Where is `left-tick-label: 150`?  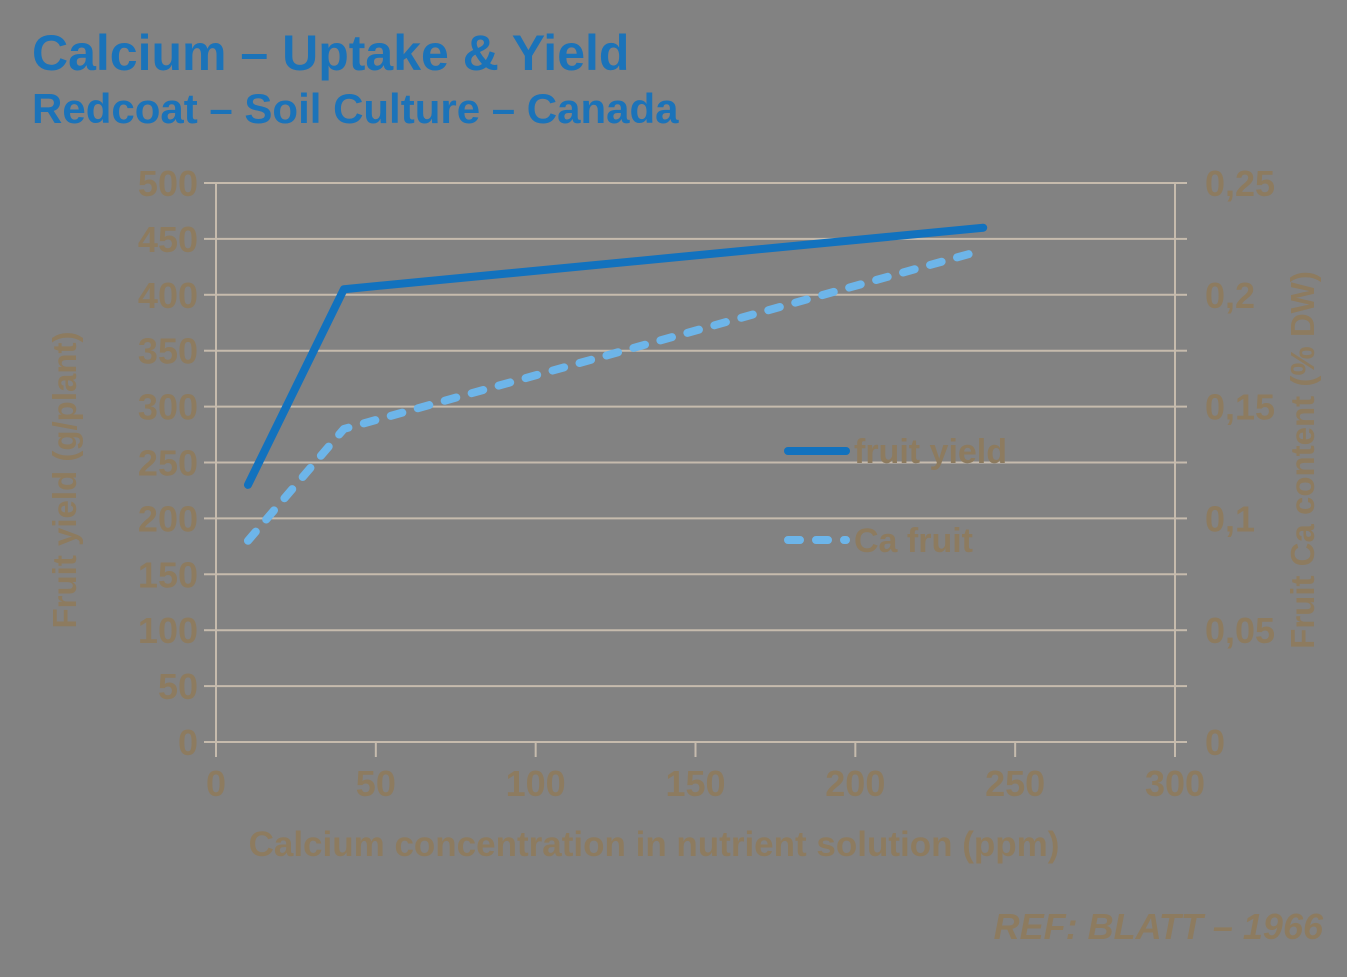 left-tick-label: 150 is located at coordinates (168, 574).